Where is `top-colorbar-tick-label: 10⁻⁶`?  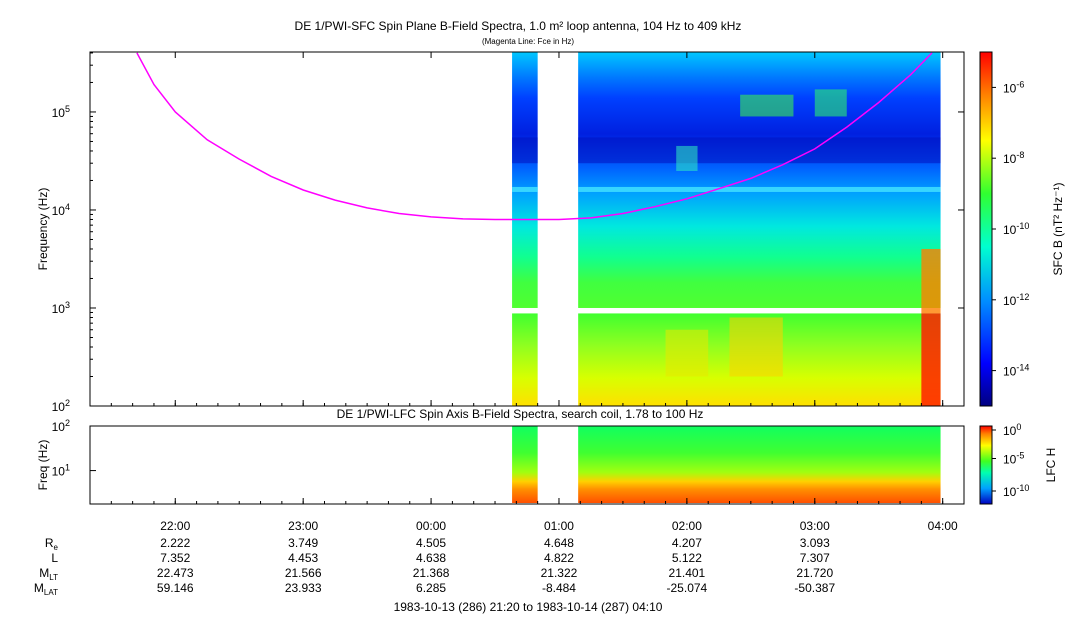 top-colorbar-tick-label: 10⁻⁶ is located at coordinates (1013, 87).